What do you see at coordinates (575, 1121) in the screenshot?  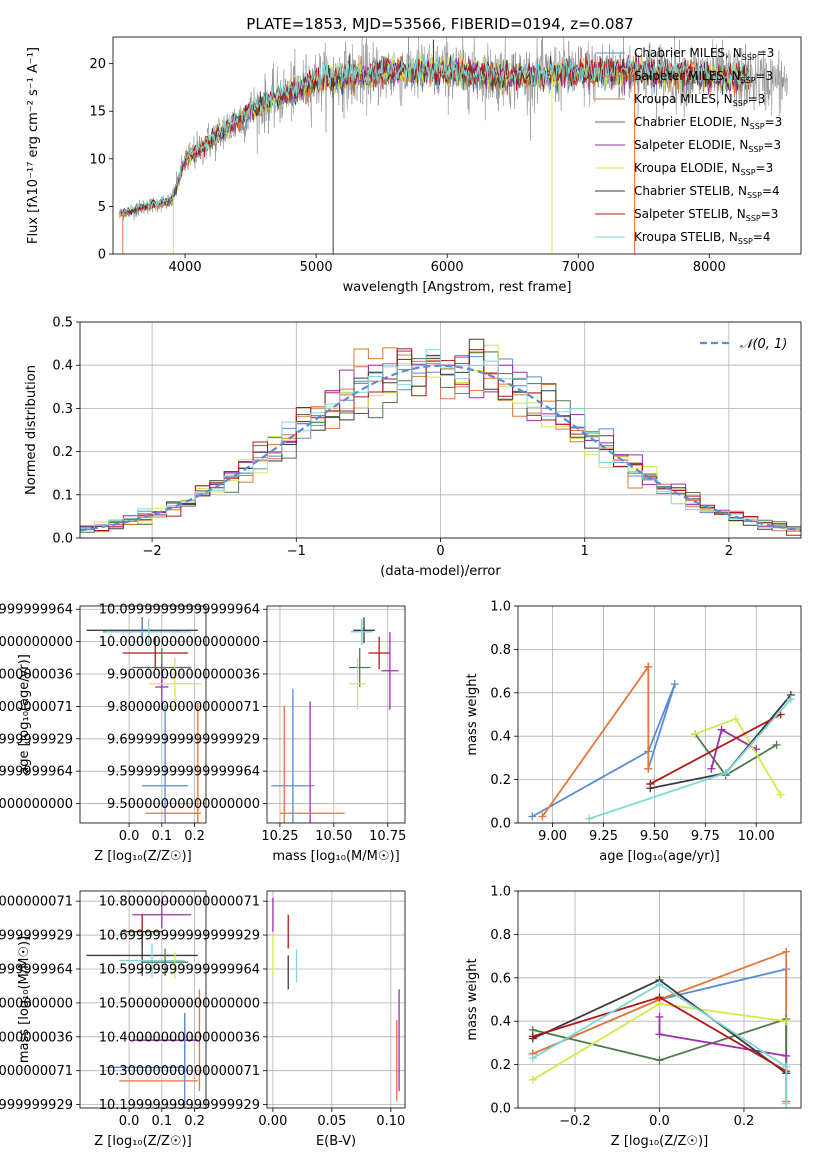 I see `massweight_vs_Z-xtick-label: −0.2` at bounding box center [575, 1121].